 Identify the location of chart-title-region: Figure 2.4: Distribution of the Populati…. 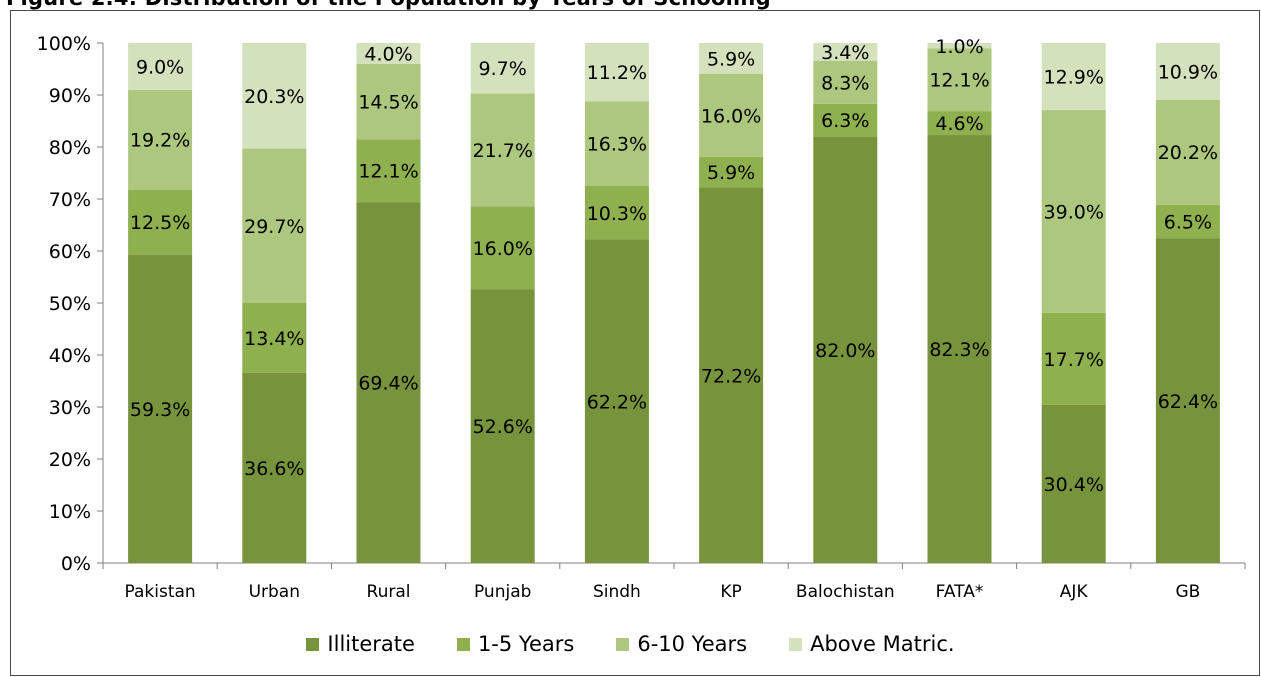
(630, 5).